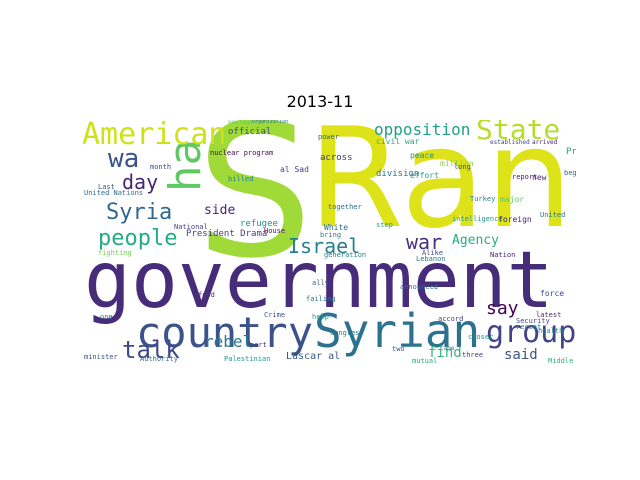 The image size is (640, 480). What do you see at coordinates (422, 129) in the screenshot?
I see `cloud-word: opposition` at bounding box center [422, 129].